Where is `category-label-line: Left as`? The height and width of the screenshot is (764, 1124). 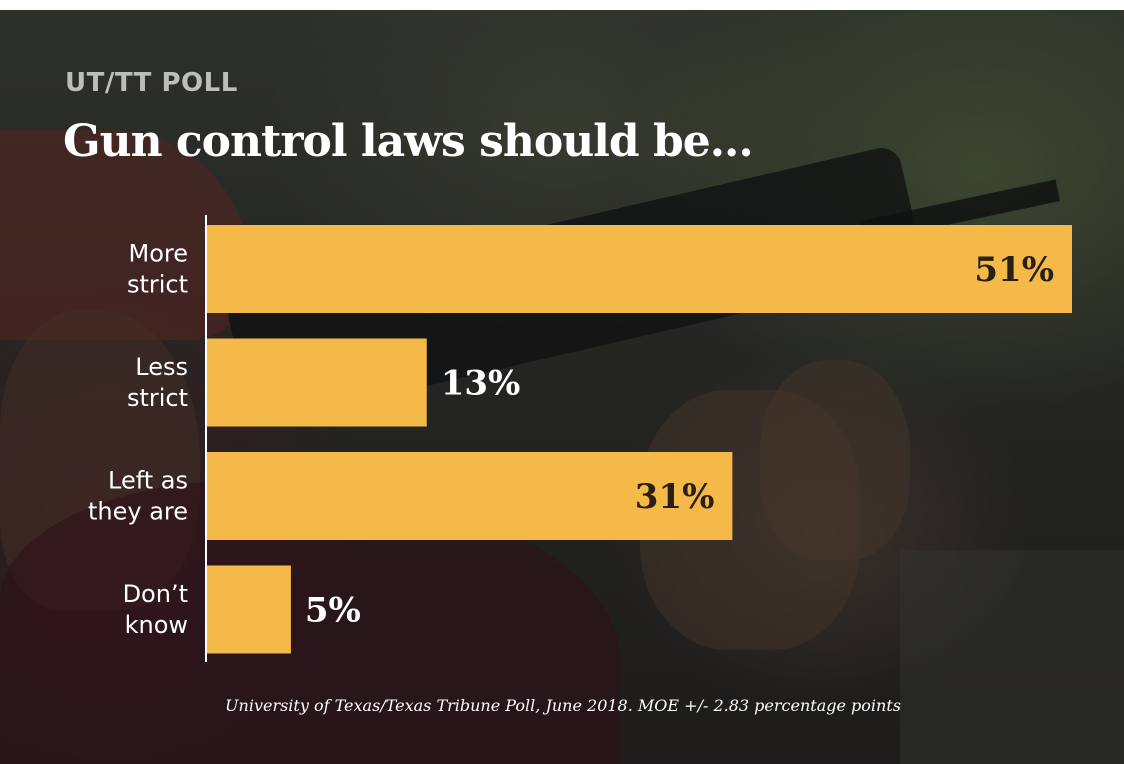 category-label-line: Left as is located at coordinates (148, 481).